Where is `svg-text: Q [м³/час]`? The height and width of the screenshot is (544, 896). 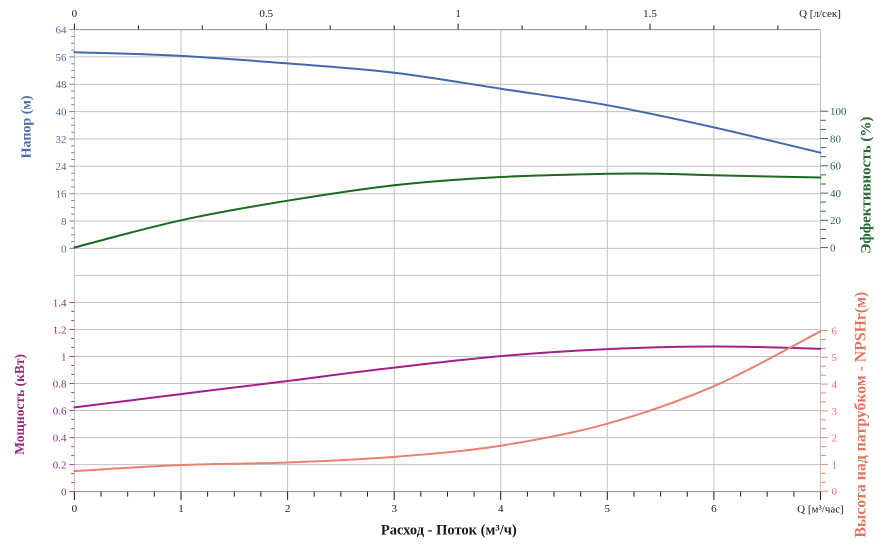 svg-text: Q [м³/час] is located at coordinates (820, 510).